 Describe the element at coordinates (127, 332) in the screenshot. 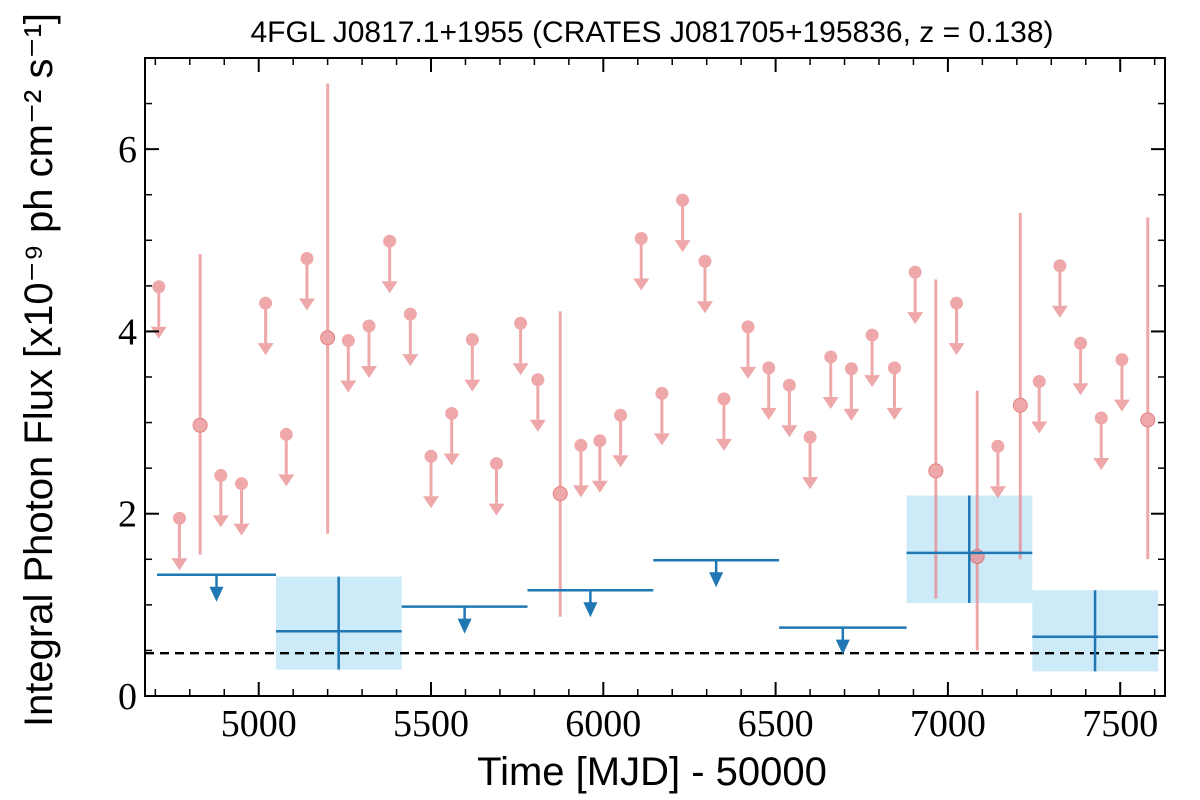

I see `y-tick-label: 4` at that location.